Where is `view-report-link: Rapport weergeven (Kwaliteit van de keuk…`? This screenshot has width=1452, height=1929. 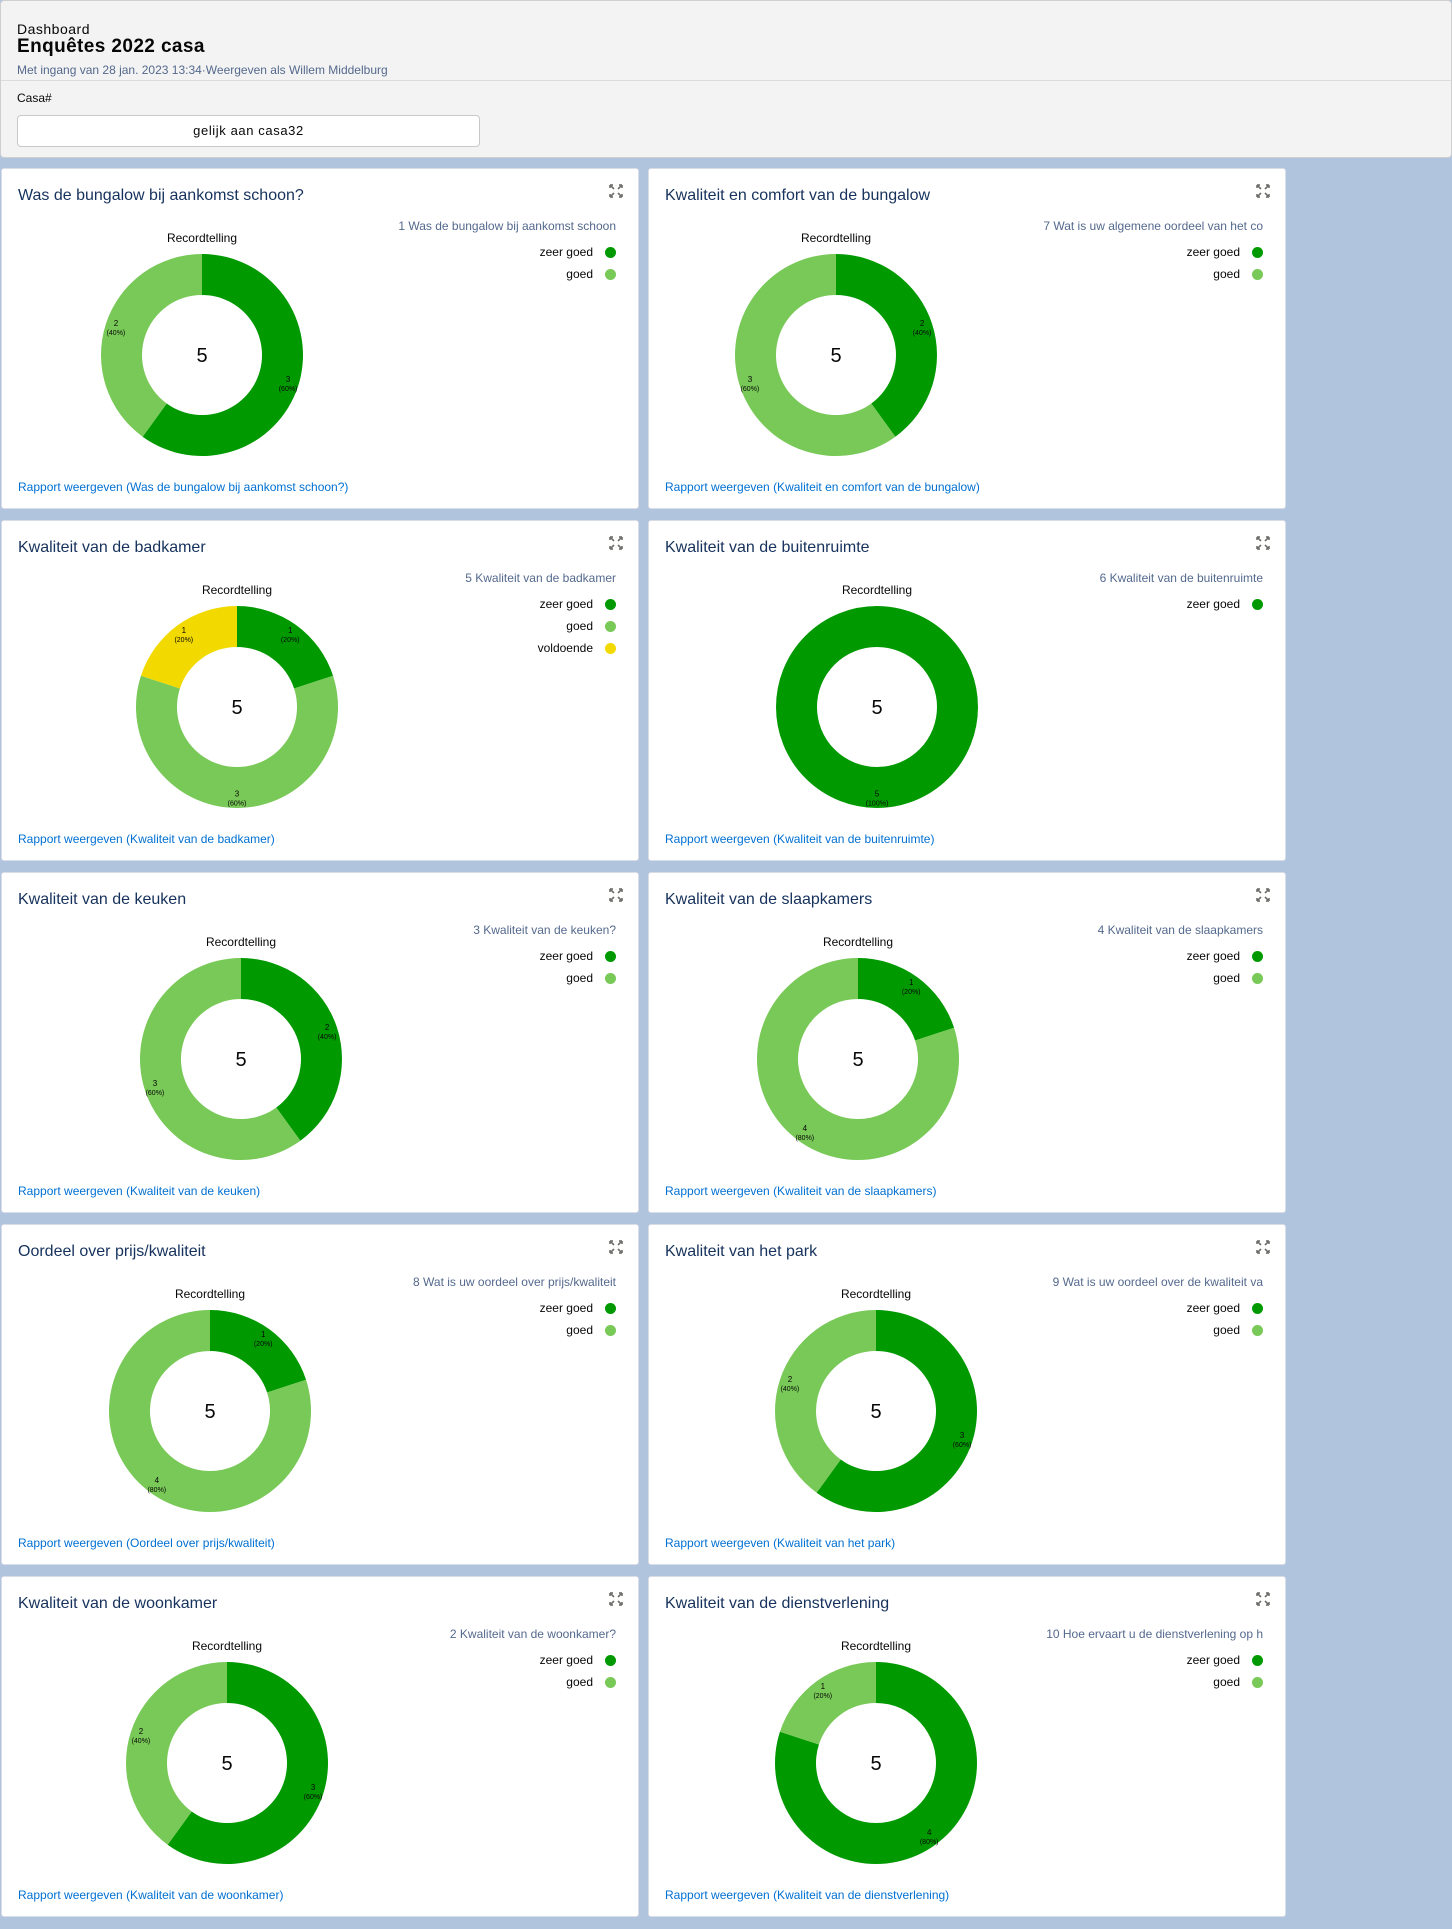 view-report-link: Rapport weergeven (Kwaliteit van de keuk… is located at coordinates (139, 1191).